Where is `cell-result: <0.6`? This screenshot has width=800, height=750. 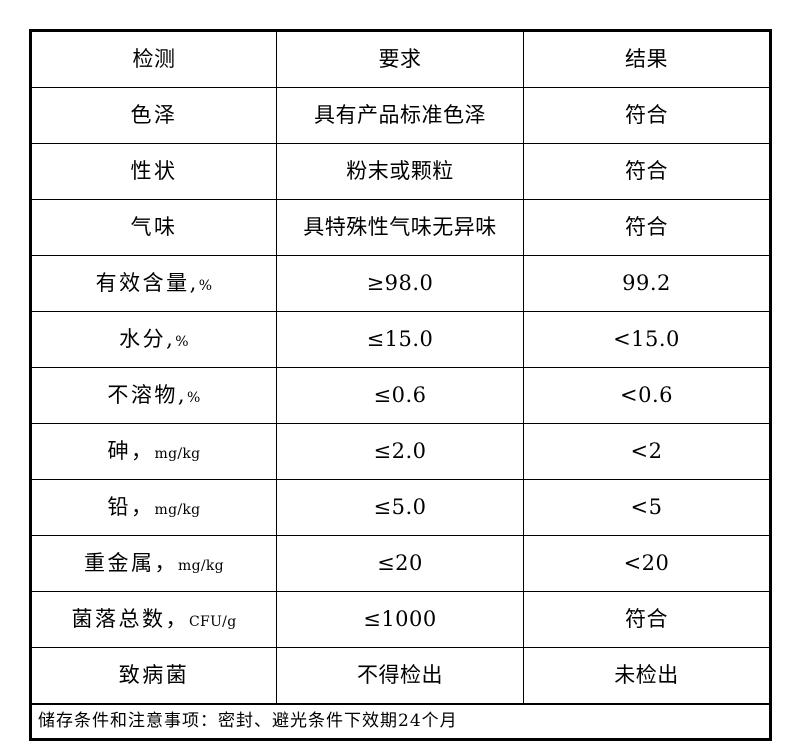 cell-result: <0.6 is located at coordinates (647, 395).